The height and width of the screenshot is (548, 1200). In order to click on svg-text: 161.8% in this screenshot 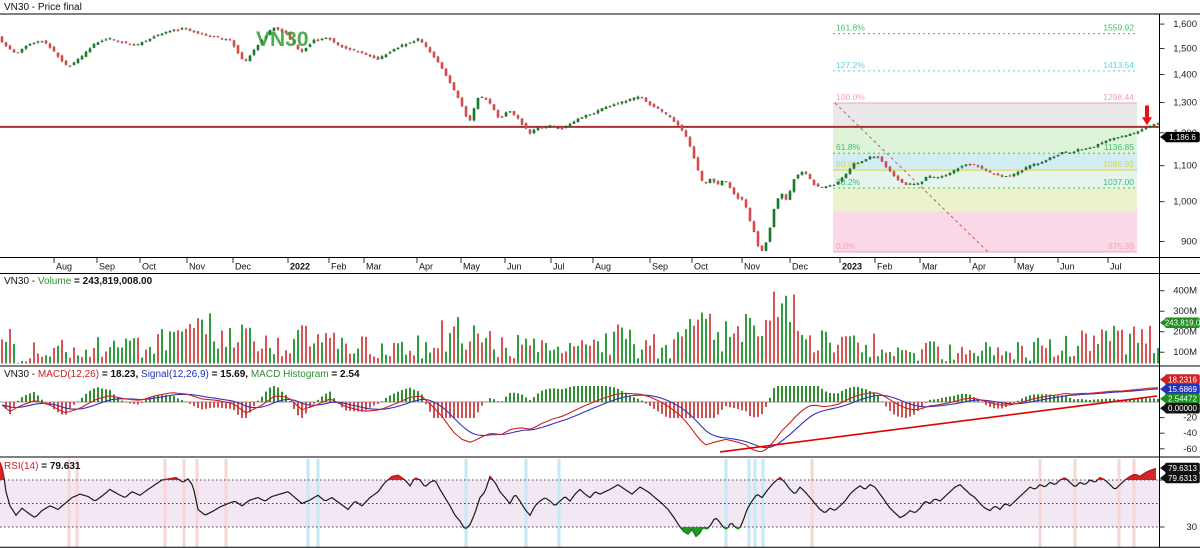, I will do `click(850, 28)`.